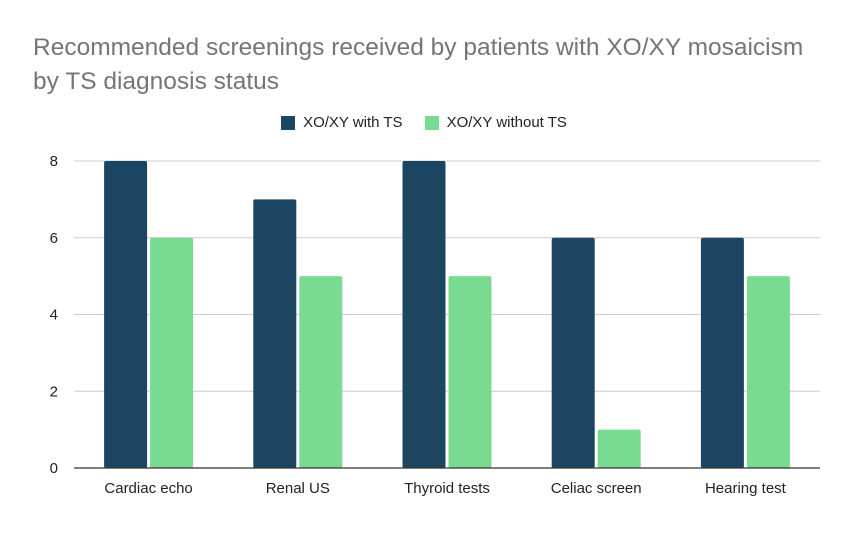 This screenshot has width=848, height=542. Describe the element at coordinates (298, 488) in the screenshot. I see `x-tick-label: Renal US` at that location.